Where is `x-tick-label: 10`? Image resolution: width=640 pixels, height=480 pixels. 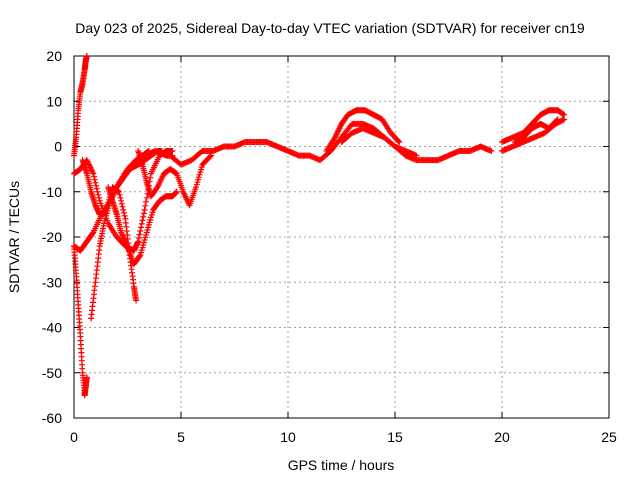
x-tick-label: 10 is located at coordinates (288, 437).